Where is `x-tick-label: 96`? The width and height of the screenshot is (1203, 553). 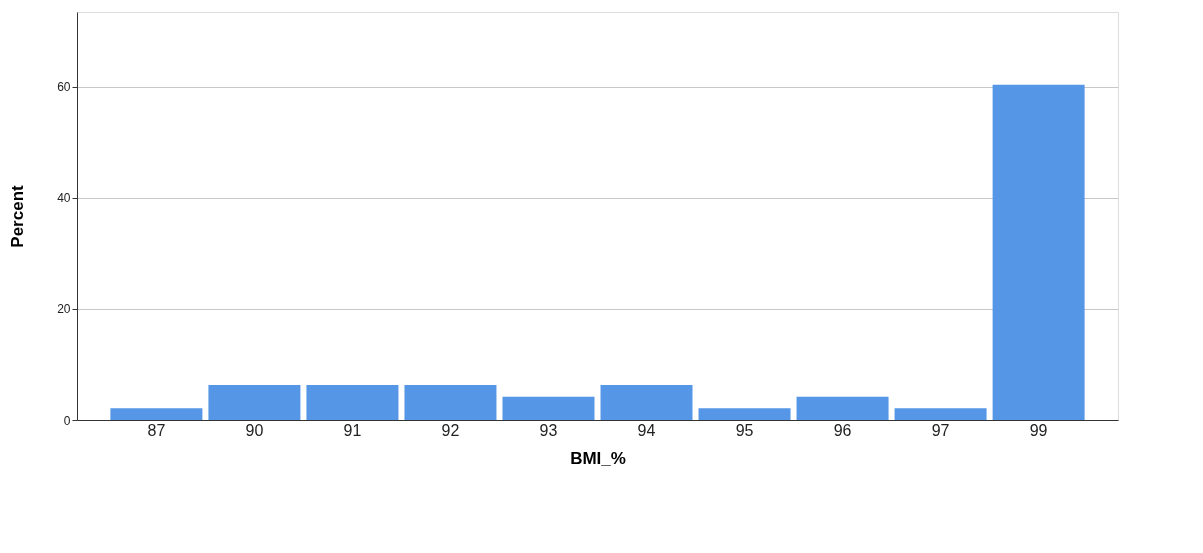 x-tick-label: 96 is located at coordinates (842, 430).